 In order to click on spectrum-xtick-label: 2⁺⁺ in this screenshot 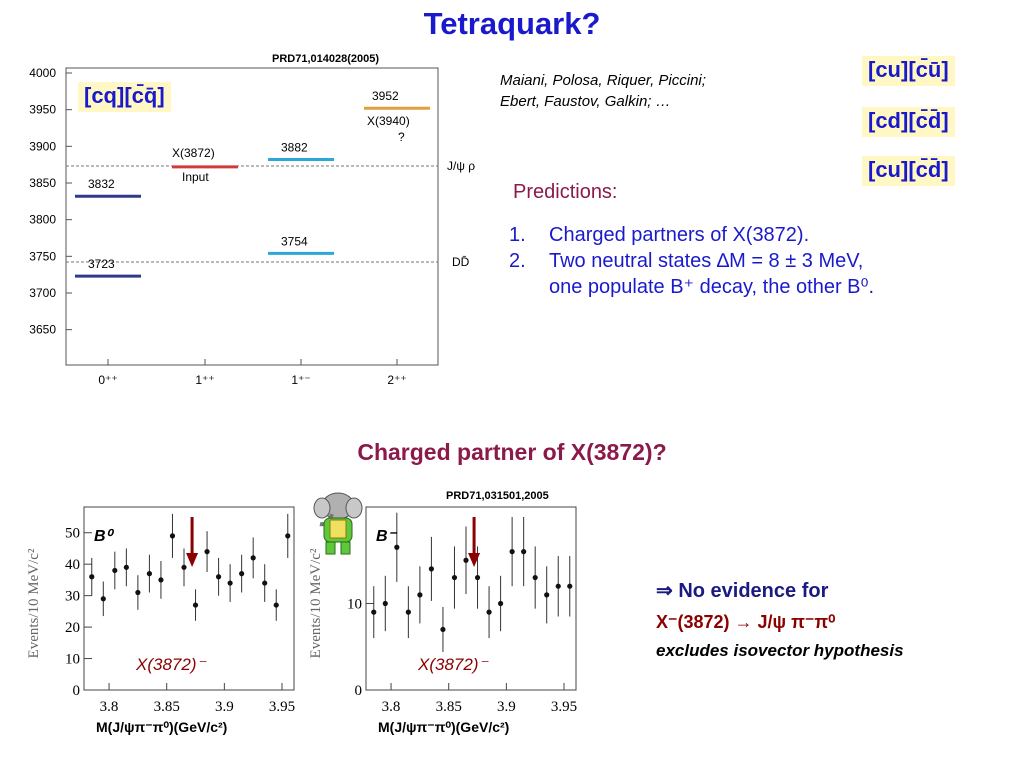, I will do `click(396, 380)`.